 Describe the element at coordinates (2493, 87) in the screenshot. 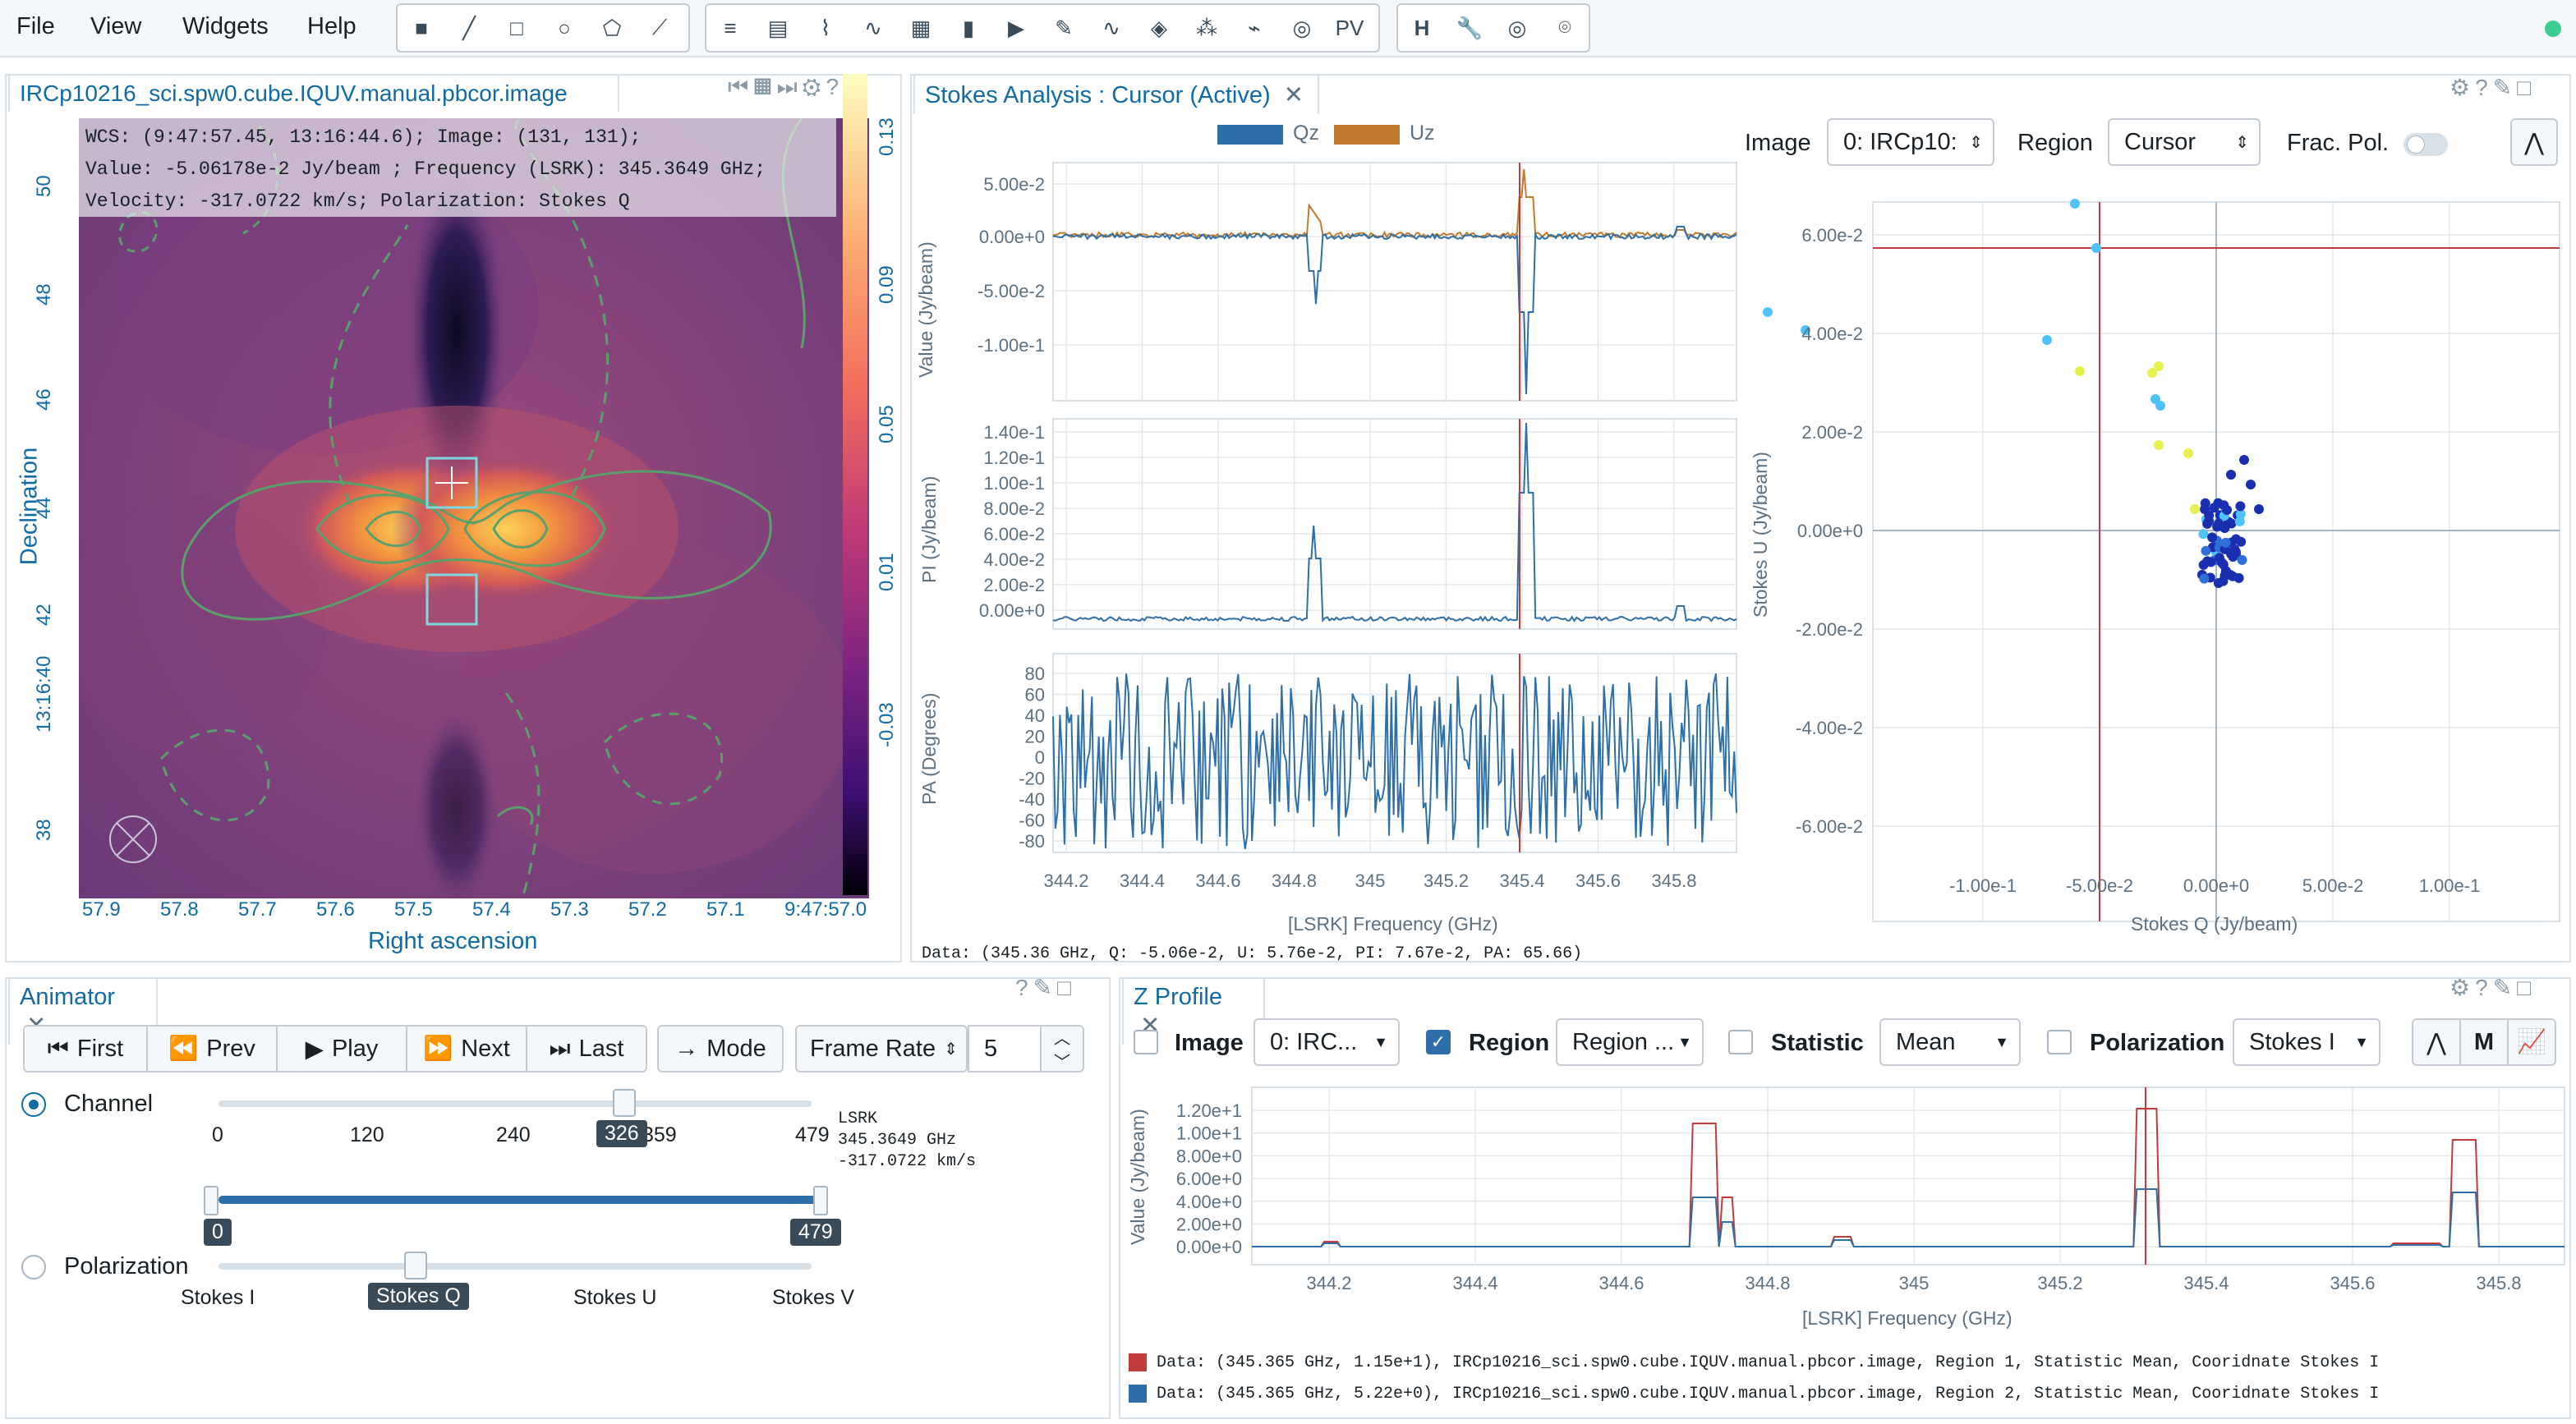

I see `stokes-panel-controls: ⚙?✎□` at that location.